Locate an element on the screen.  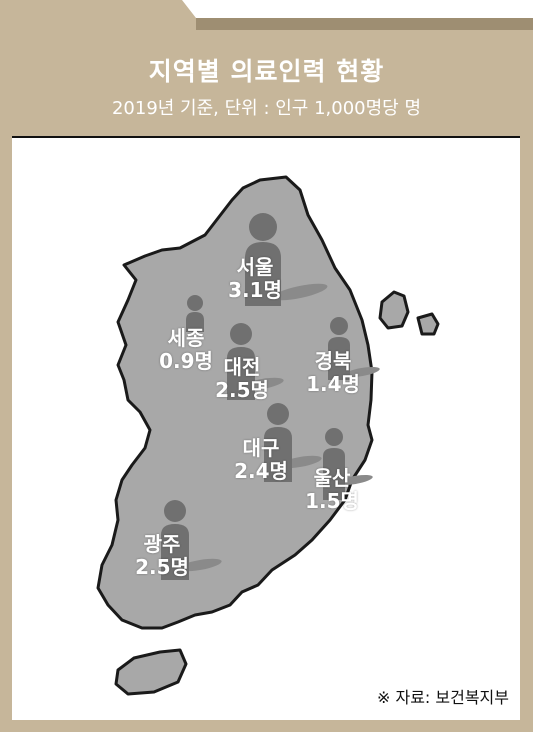
dokdo-island is located at coordinates (428, 324).